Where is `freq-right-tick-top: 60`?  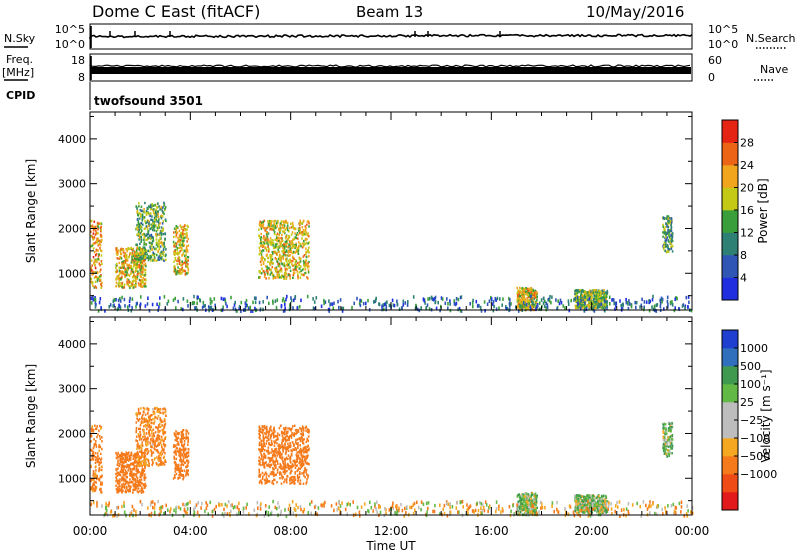
freq-right-tick-top: 60 is located at coordinates (715, 60).